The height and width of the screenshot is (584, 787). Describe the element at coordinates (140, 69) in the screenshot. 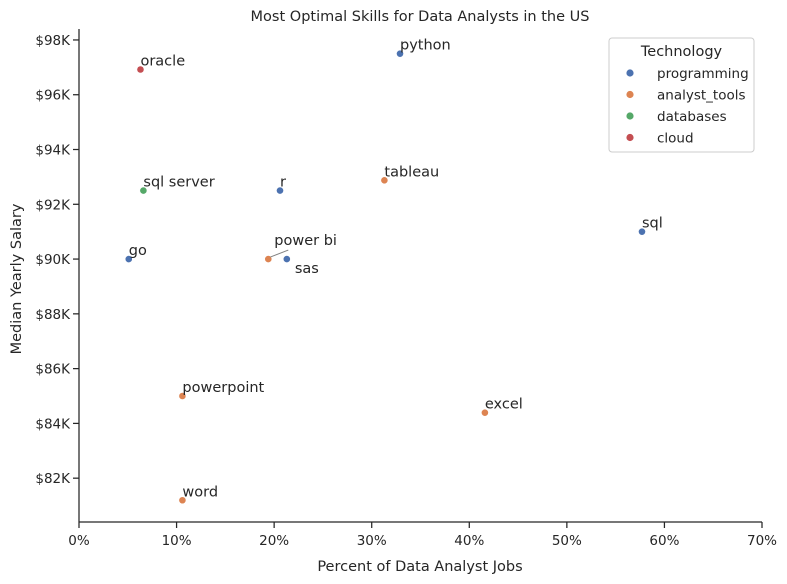

I see `data-point-oracle` at that location.